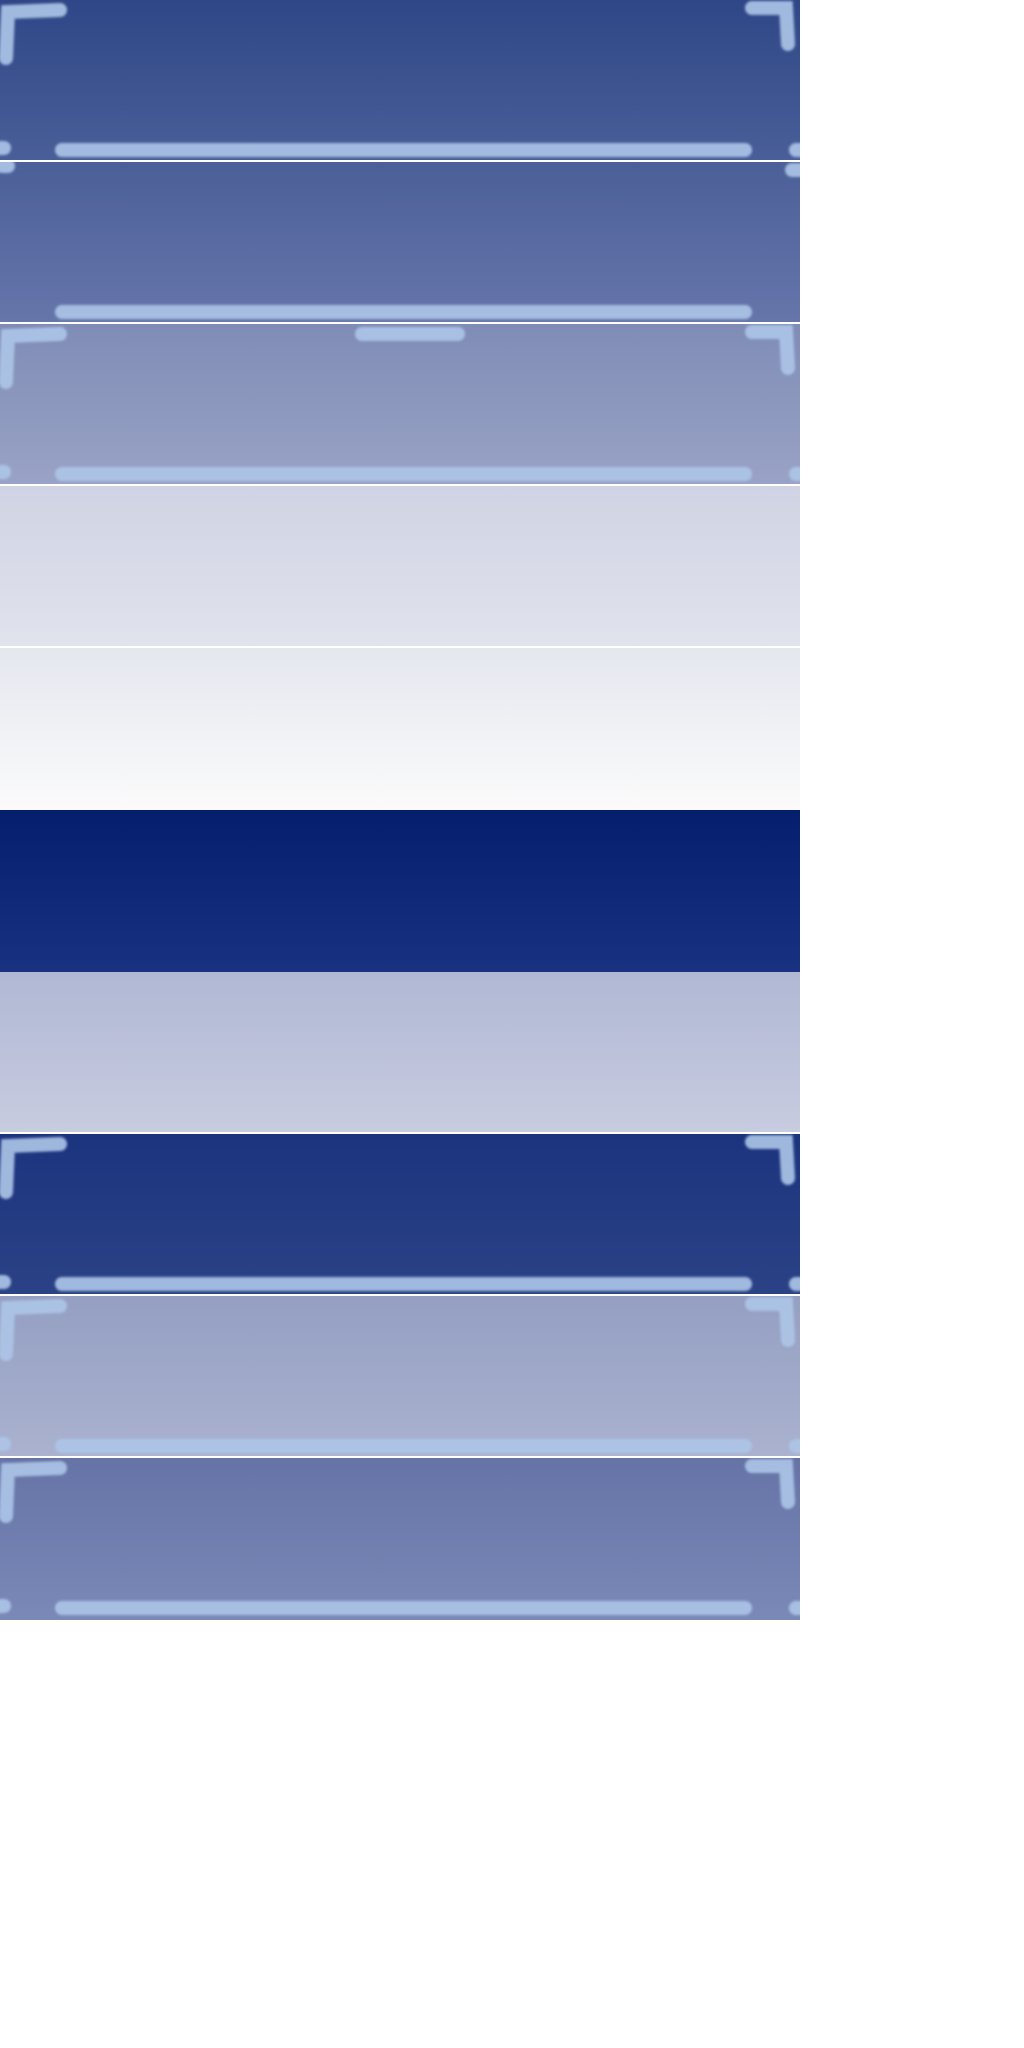  I want to click on tile-6-gradient, so click(400, 891).